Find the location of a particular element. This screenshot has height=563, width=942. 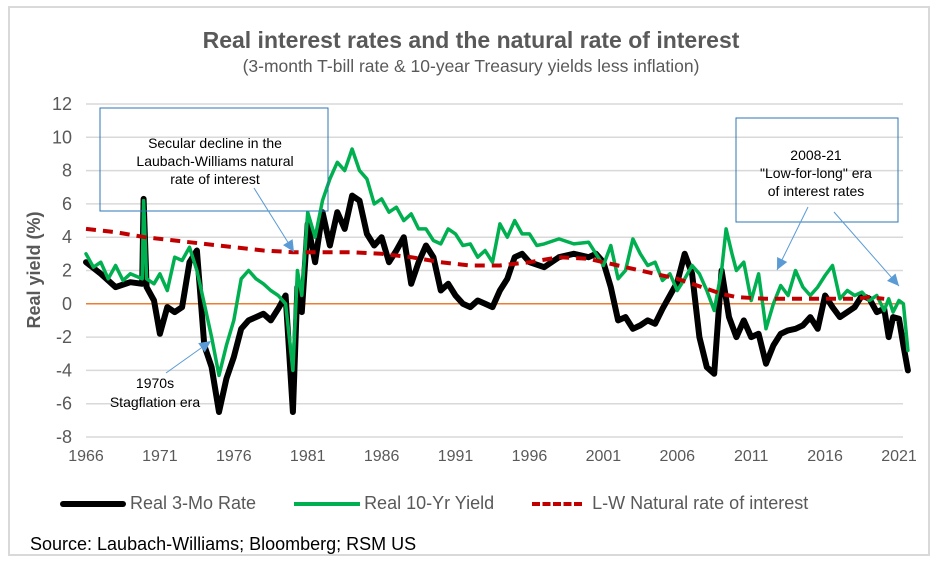

y-tick-labels: -8 -6 -4 -2 0 2 4 6 8 10 12 is located at coordinates (62, 270).